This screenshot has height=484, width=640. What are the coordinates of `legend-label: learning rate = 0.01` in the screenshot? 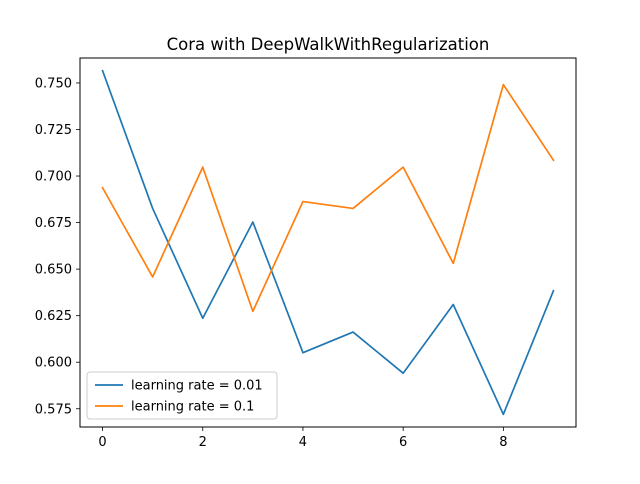 It's located at (197, 386).